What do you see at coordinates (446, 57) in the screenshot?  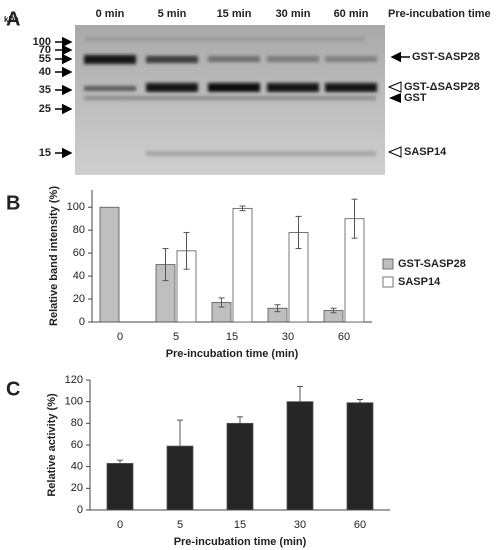 I see `band-label: GST-SASP28` at bounding box center [446, 57].